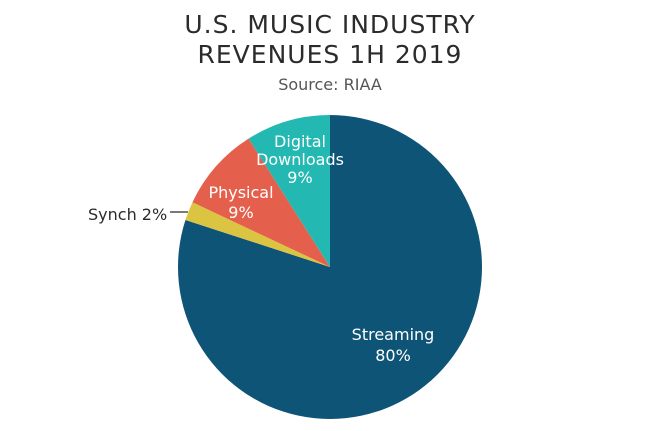 The width and height of the screenshot is (660, 431). Describe the element at coordinates (240, 202) in the screenshot. I see `slice-label-physical: Physical 9%` at that location.